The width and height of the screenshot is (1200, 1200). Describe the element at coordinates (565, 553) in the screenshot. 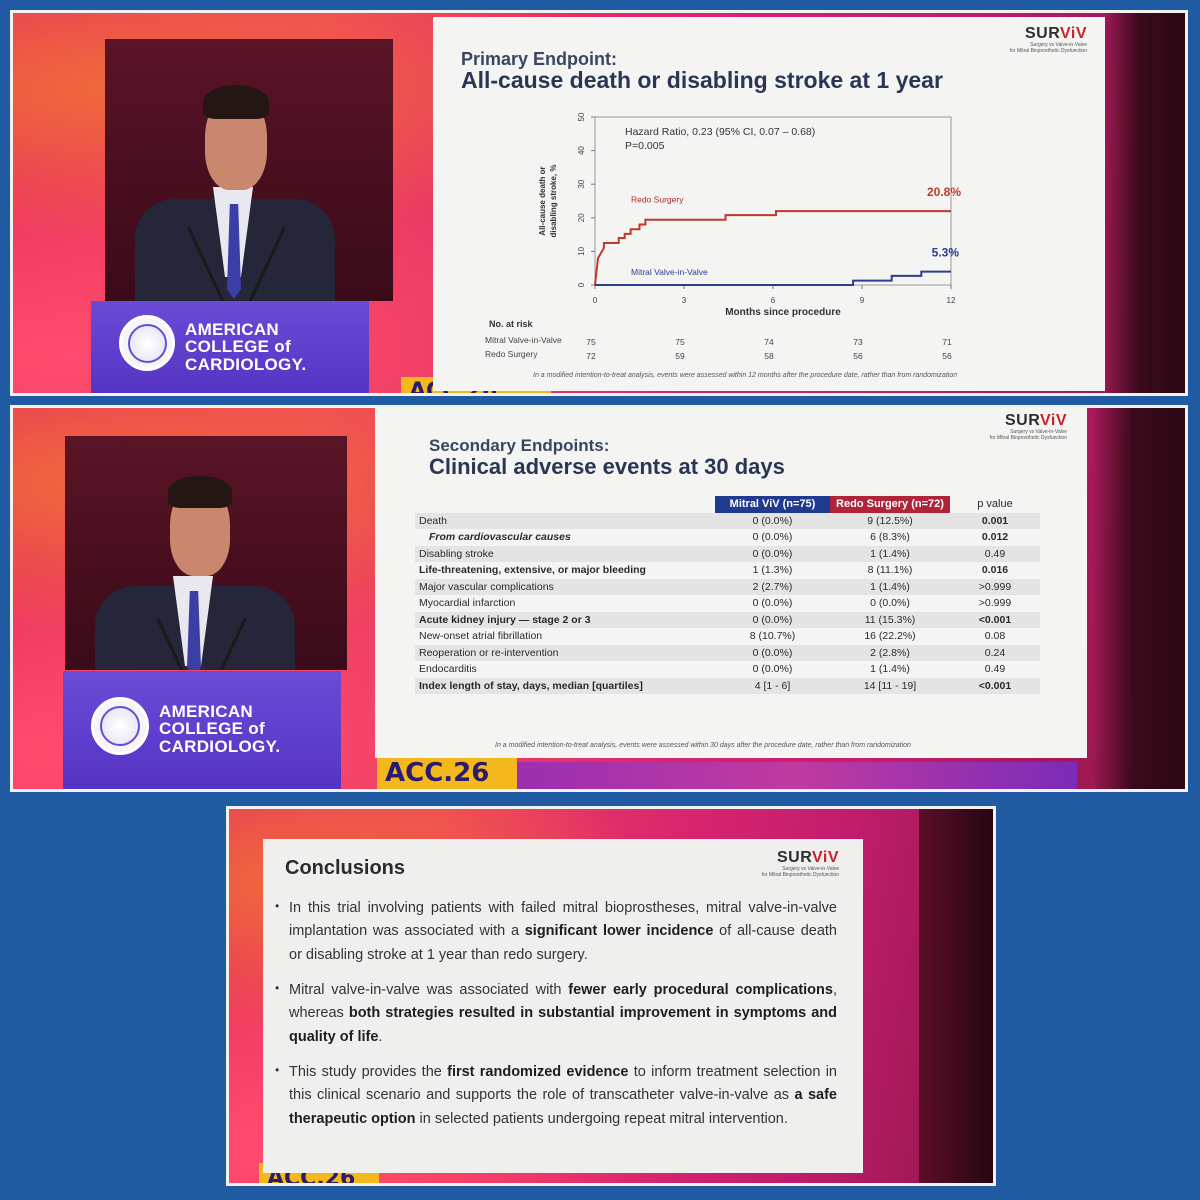

I see `row-label: Disabling stroke` at that location.